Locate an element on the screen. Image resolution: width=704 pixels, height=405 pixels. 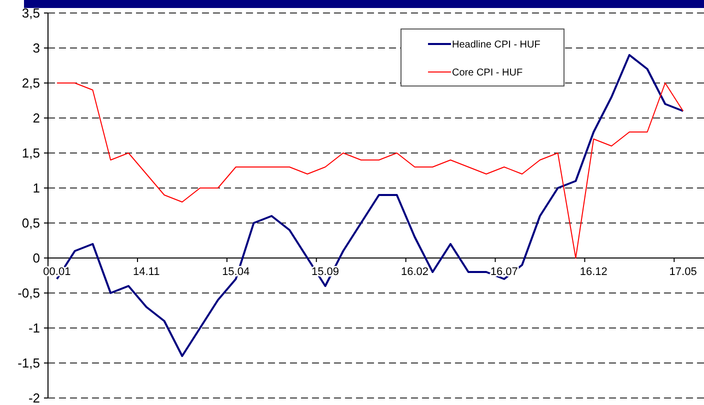
y-tick-label: 1 is located at coordinates (36, 188).